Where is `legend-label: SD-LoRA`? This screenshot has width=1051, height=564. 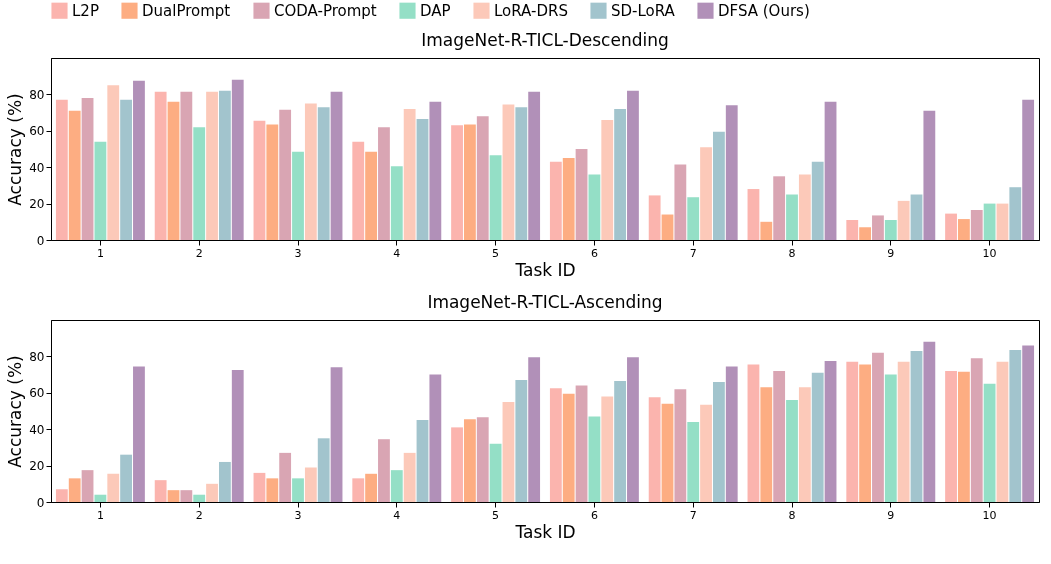
legend-label: SD-LoRA is located at coordinates (643, 10).